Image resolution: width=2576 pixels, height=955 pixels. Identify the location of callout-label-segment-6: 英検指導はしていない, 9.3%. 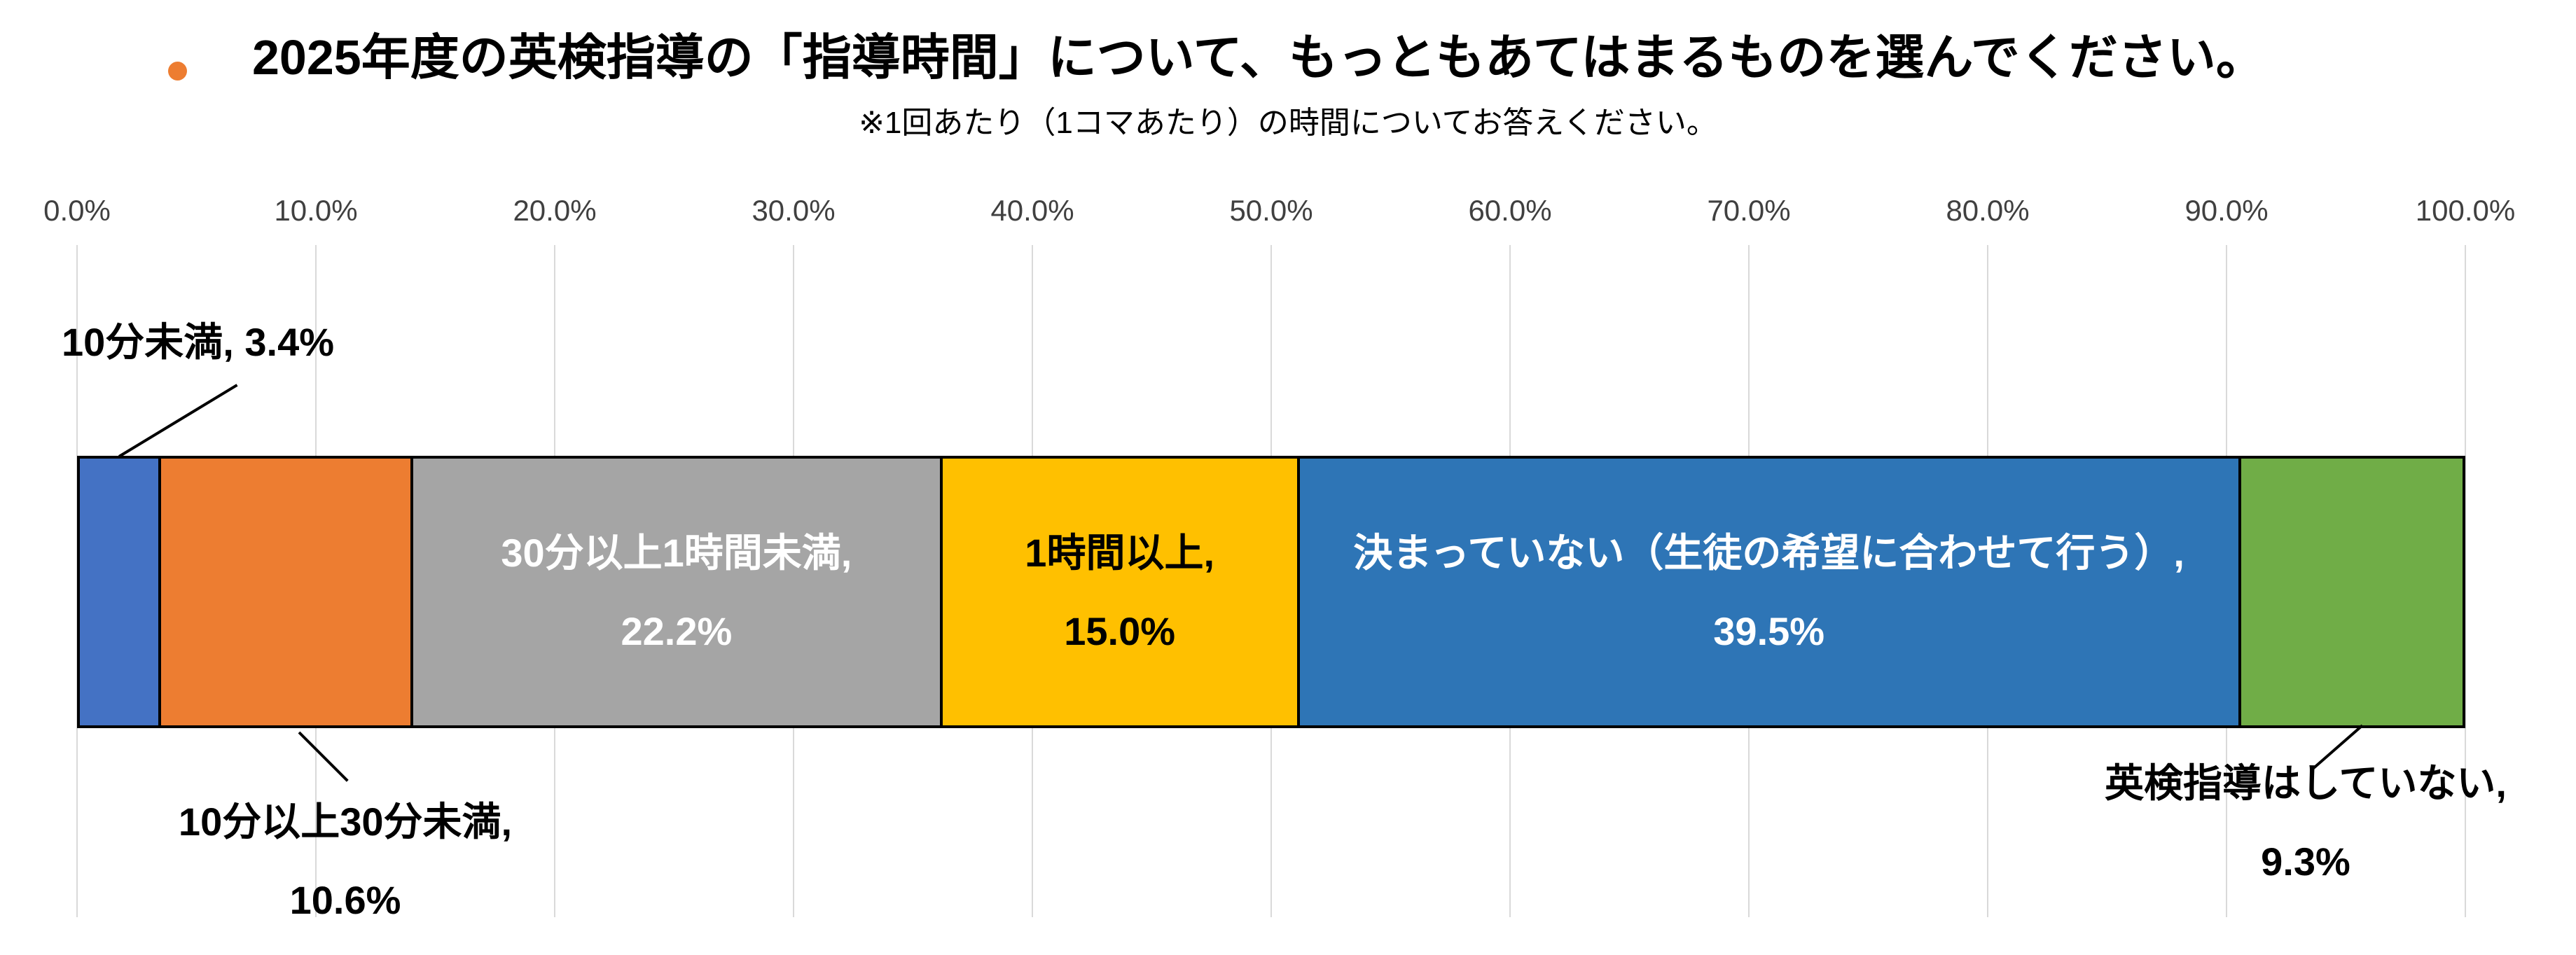
(2305, 822).